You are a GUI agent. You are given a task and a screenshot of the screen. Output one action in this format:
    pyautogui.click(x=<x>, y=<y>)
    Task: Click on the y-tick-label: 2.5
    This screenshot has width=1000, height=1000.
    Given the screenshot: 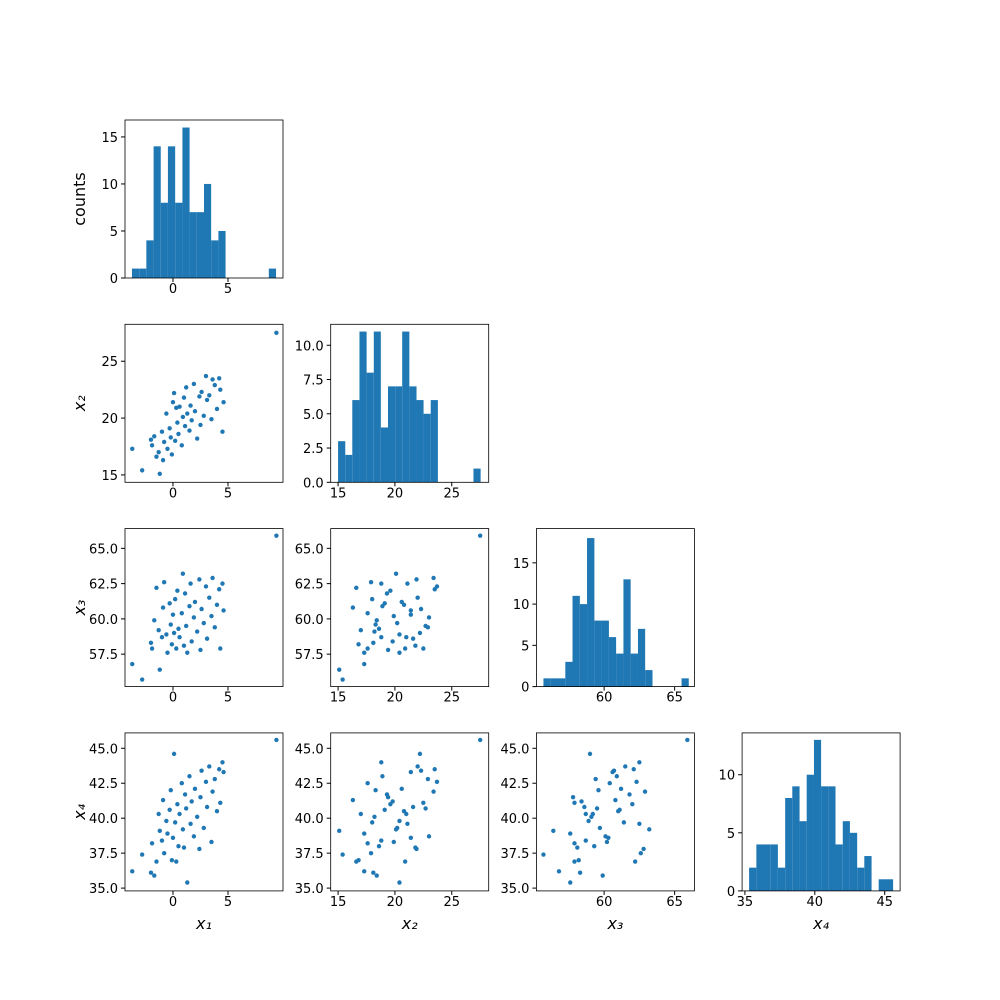 What is the action you would take?
    pyautogui.click(x=313, y=449)
    